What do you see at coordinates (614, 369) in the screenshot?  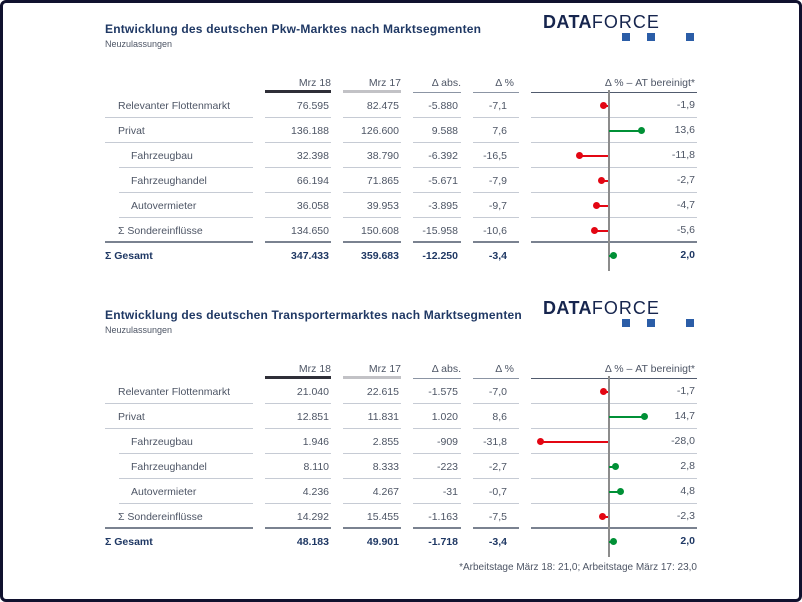 I see `column-header-at-bereinigt: Δ % – AT bereinigt*` at bounding box center [614, 369].